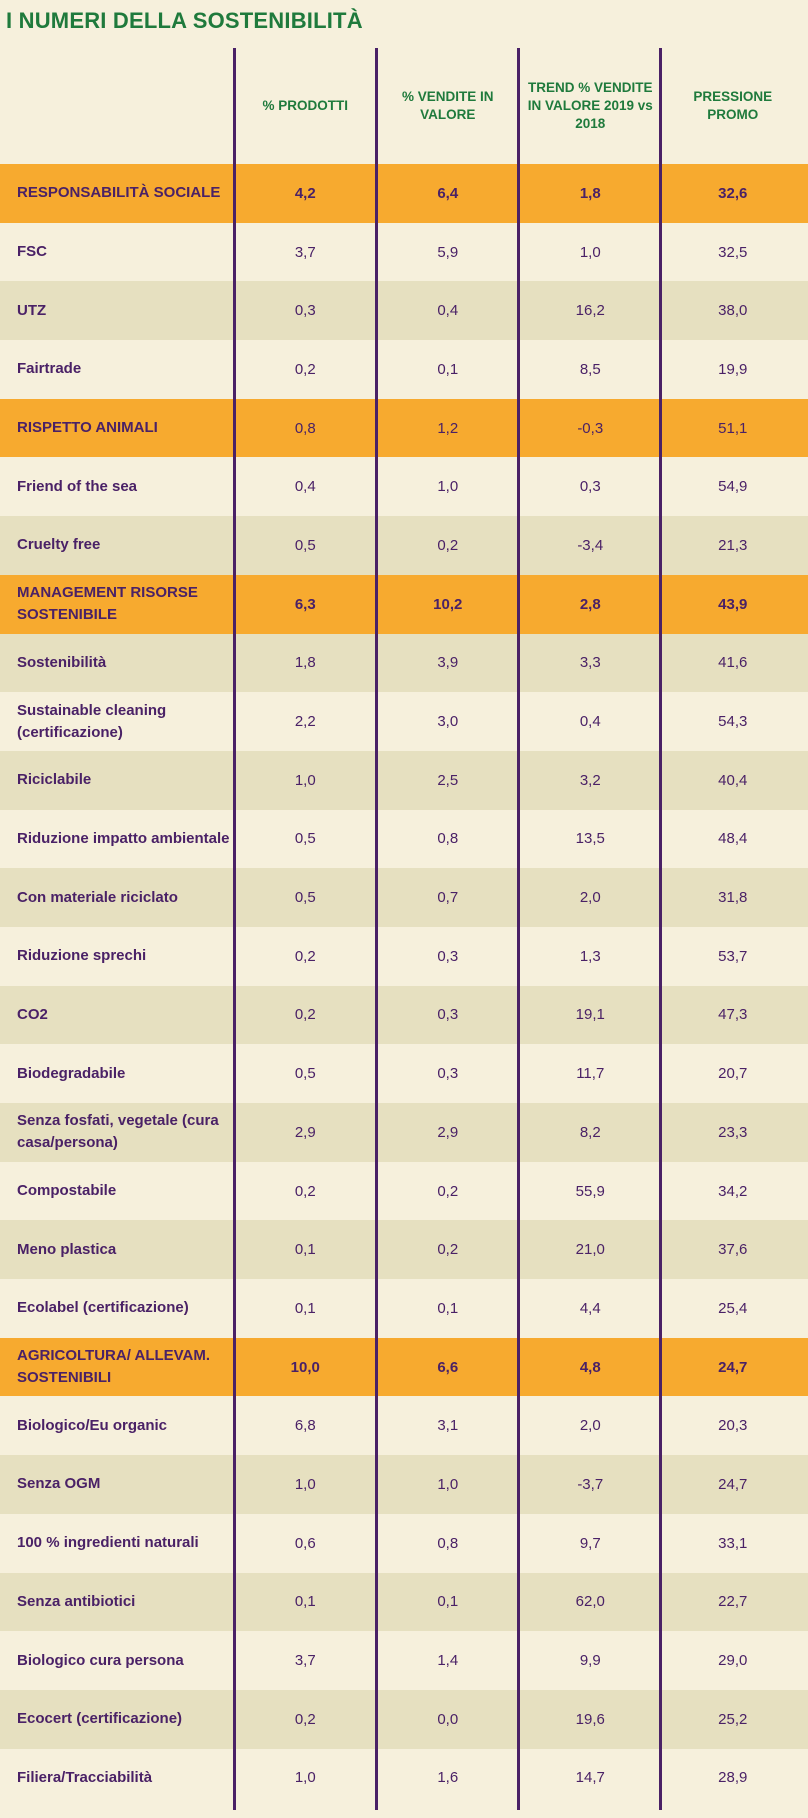 The width and height of the screenshot is (808, 1818). I want to click on row-label: Biologico cura persona, so click(100, 1660).